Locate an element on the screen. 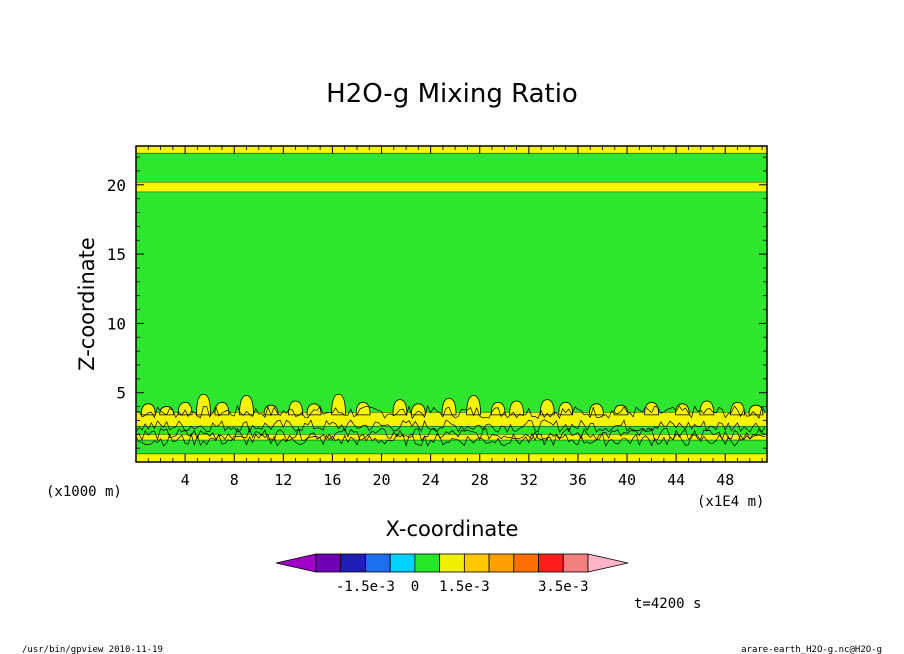 Image resolution: width=904 pixels, height=654 pixels. y-tick-label-2: 15 is located at coordinates (116, 254).